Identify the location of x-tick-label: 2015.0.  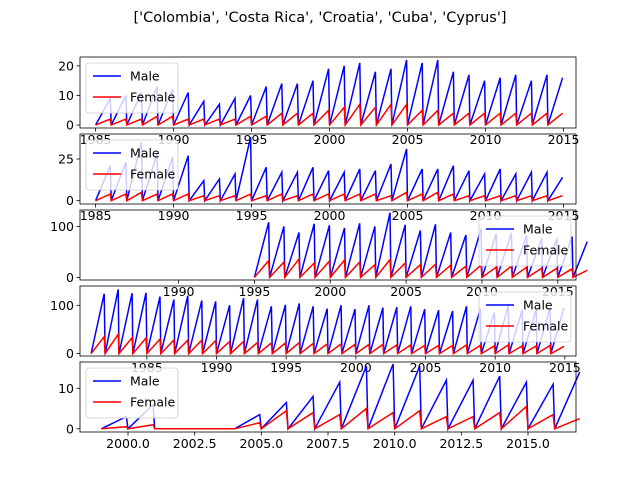
(528, 443).